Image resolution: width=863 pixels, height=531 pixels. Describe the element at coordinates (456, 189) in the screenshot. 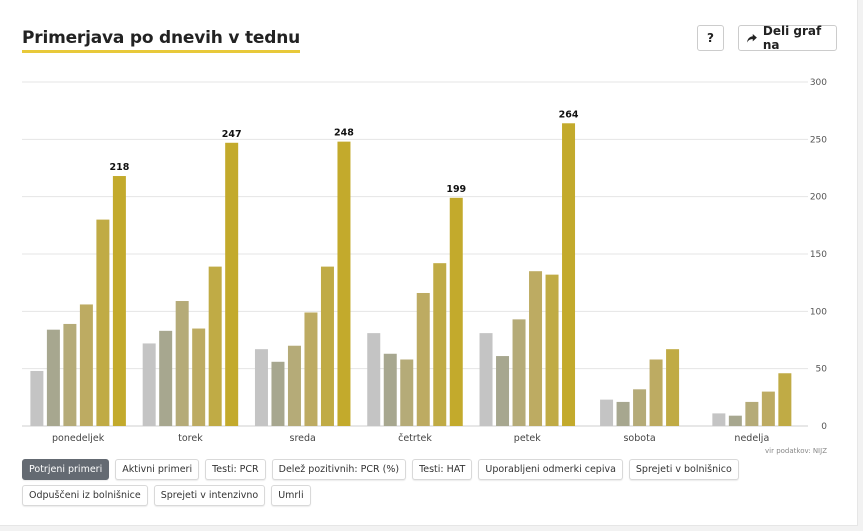

I see `data-label: 199` at that location.